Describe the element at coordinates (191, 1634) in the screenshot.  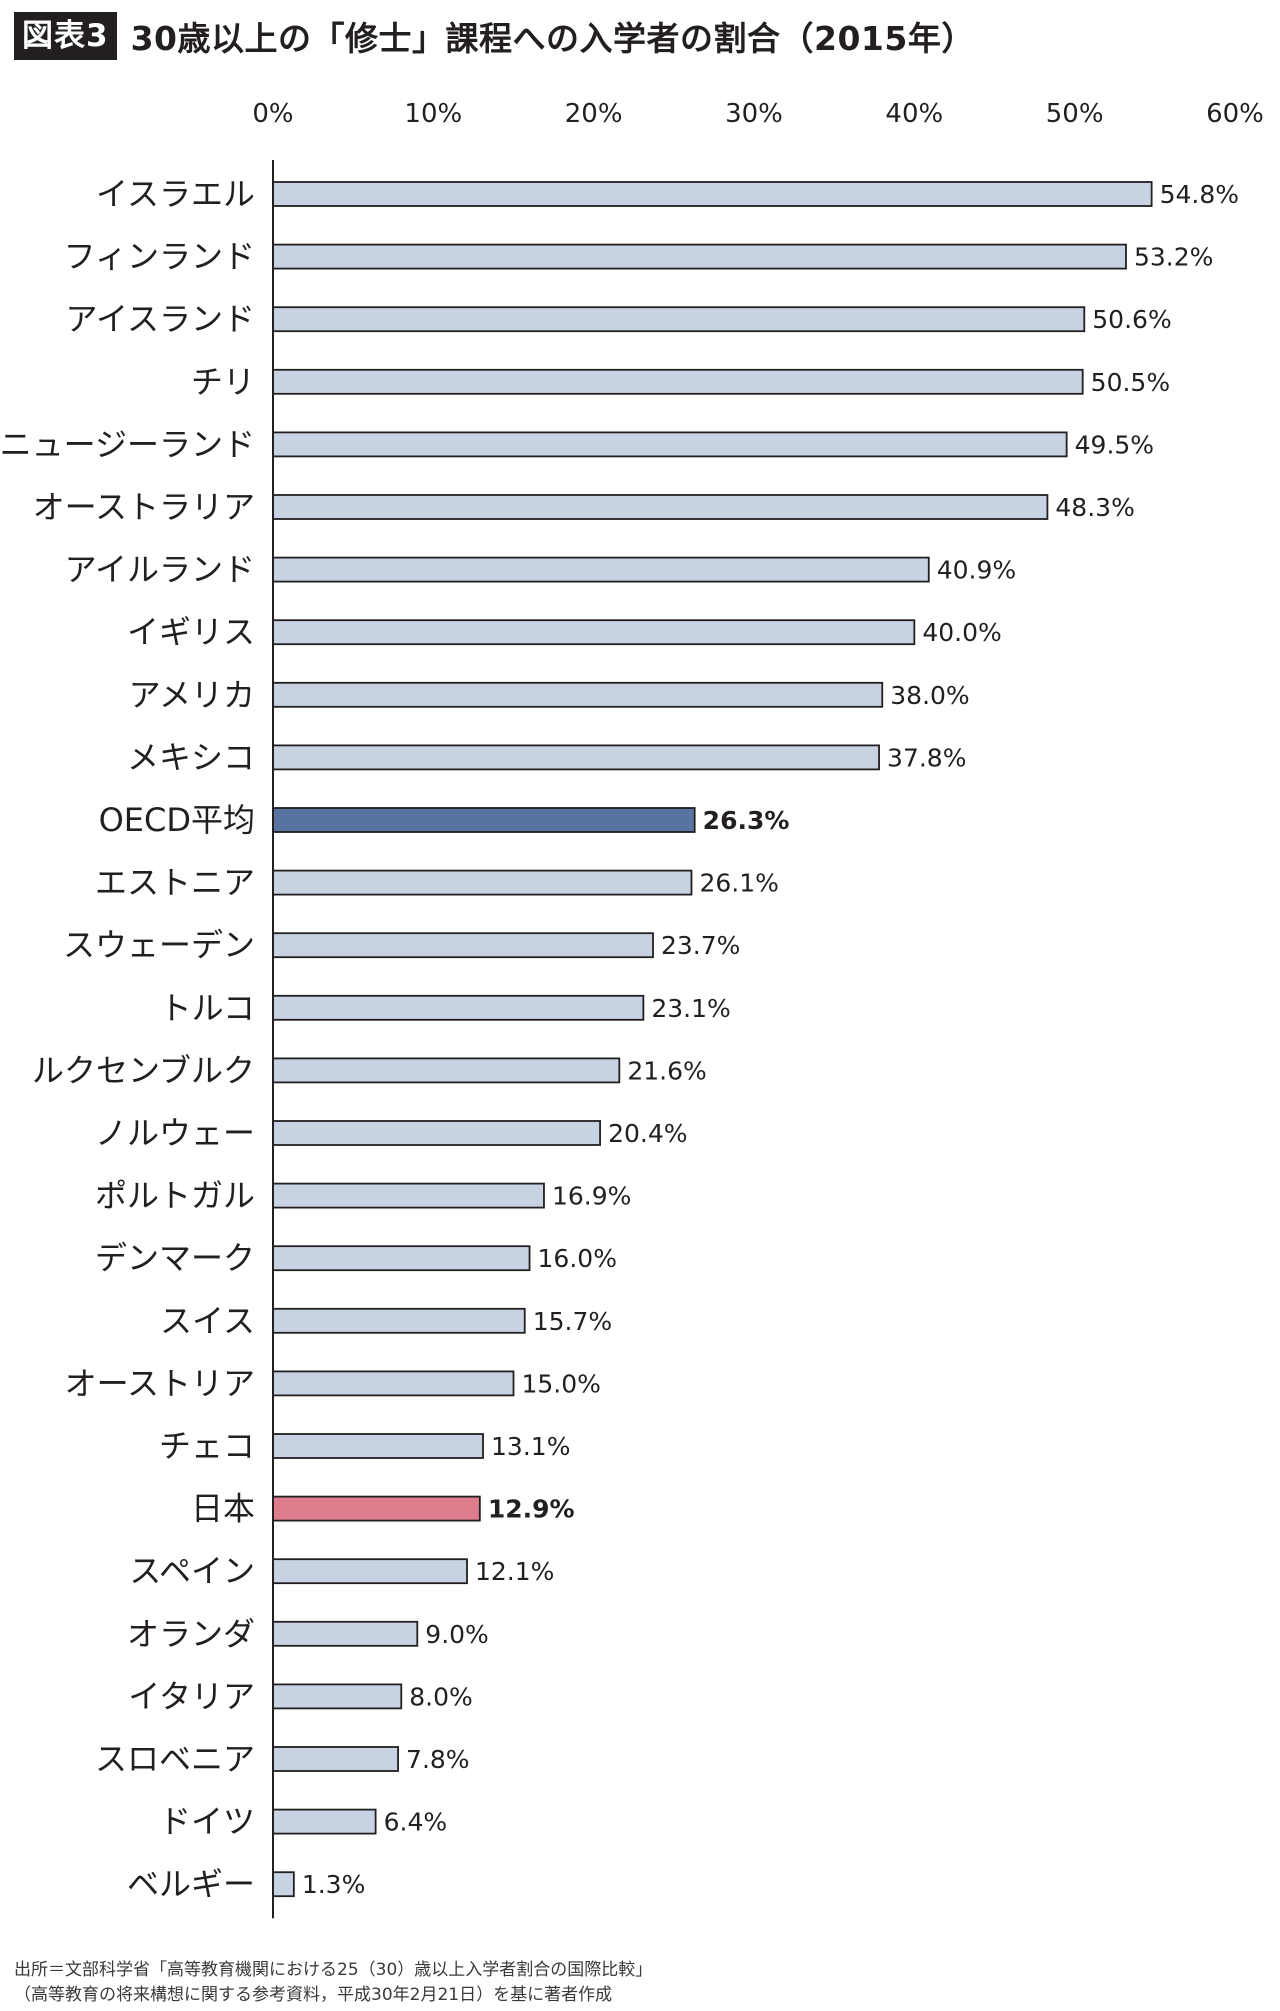
I see `category-label: オランダ` at that location.